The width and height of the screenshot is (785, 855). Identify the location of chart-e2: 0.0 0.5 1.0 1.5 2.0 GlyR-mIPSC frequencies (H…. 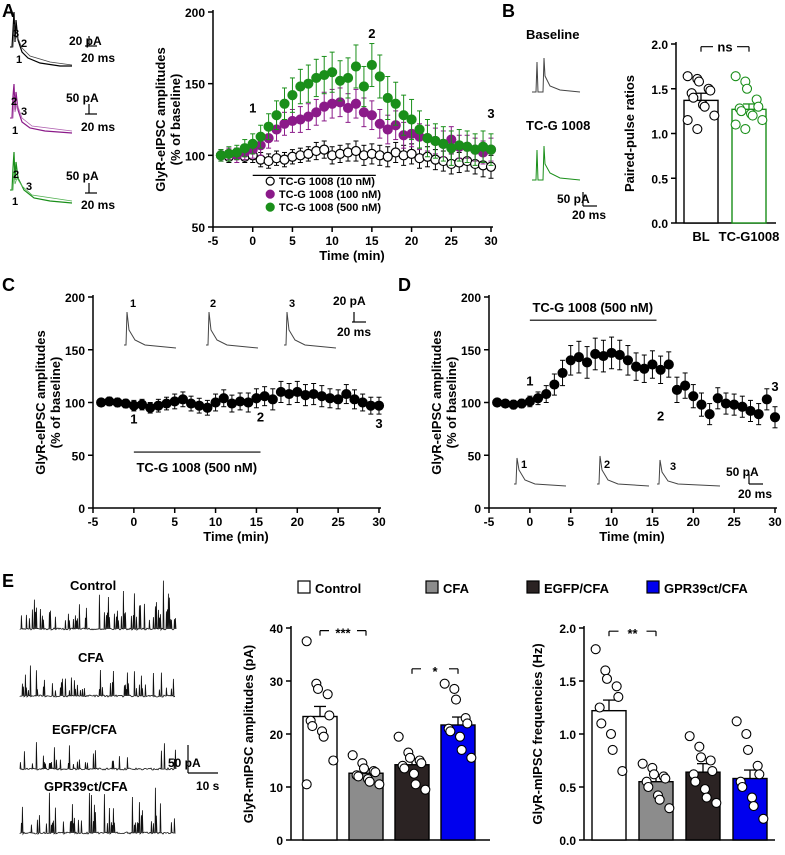
(652, 735).